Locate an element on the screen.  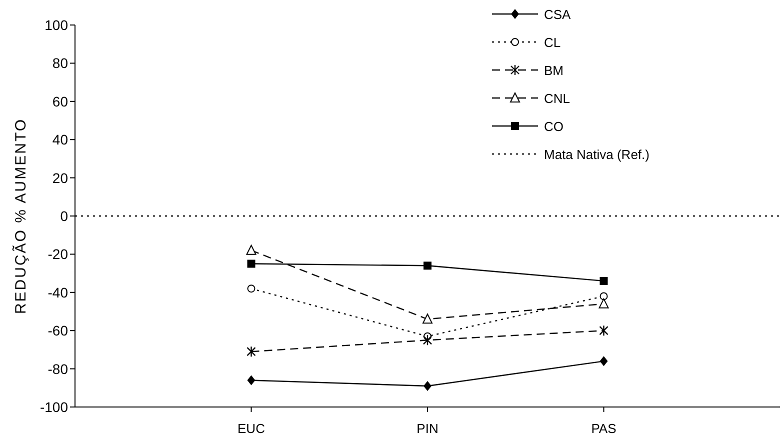
y-tick-label: -100 is located at coordinates (54, 406).